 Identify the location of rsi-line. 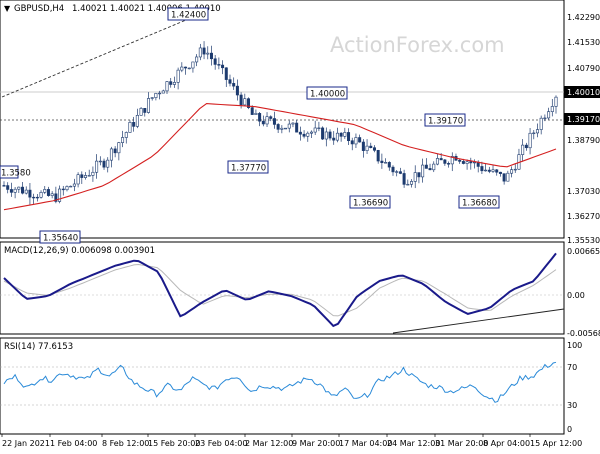
(280, 382).